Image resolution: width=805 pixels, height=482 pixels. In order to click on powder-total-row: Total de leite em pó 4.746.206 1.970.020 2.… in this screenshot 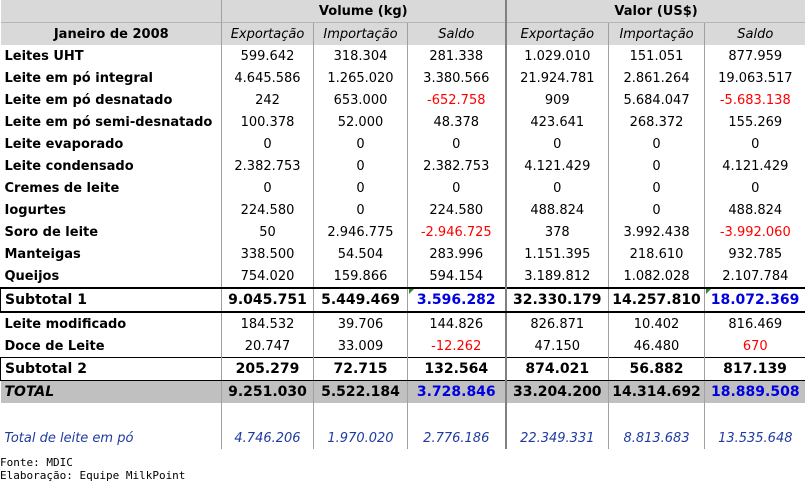, I will do `click(403, 438)`.